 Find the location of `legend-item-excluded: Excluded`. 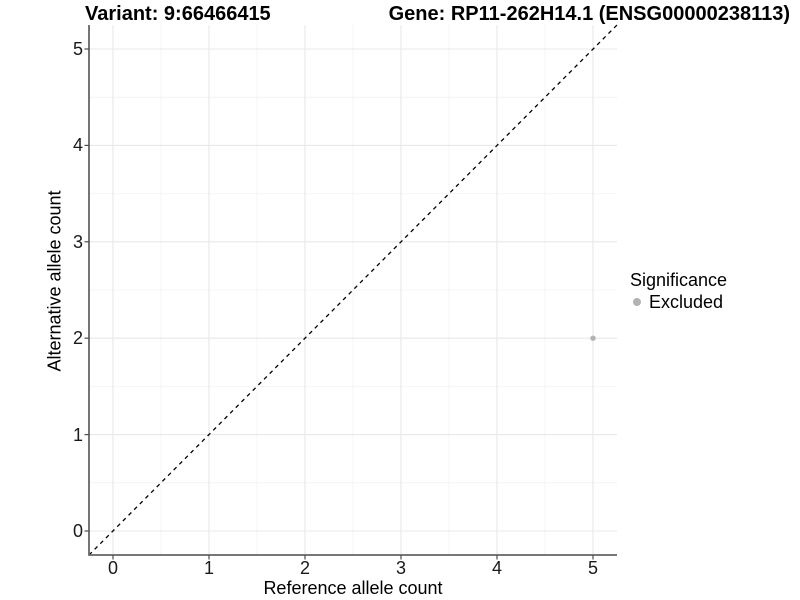

legend-item-excluded: Excluded is located at coordinates (680, 302).